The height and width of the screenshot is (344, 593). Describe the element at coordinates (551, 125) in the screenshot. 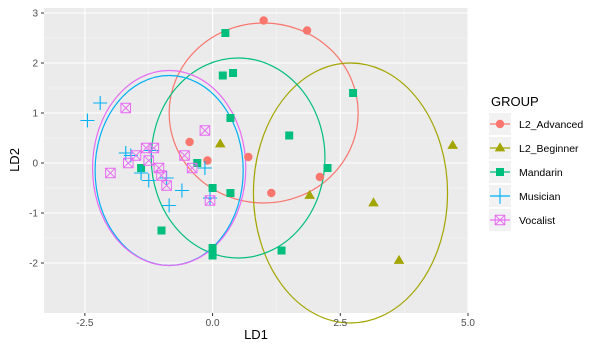

I see `legend-label-l2-advanced: L2_Advanced` at that location.